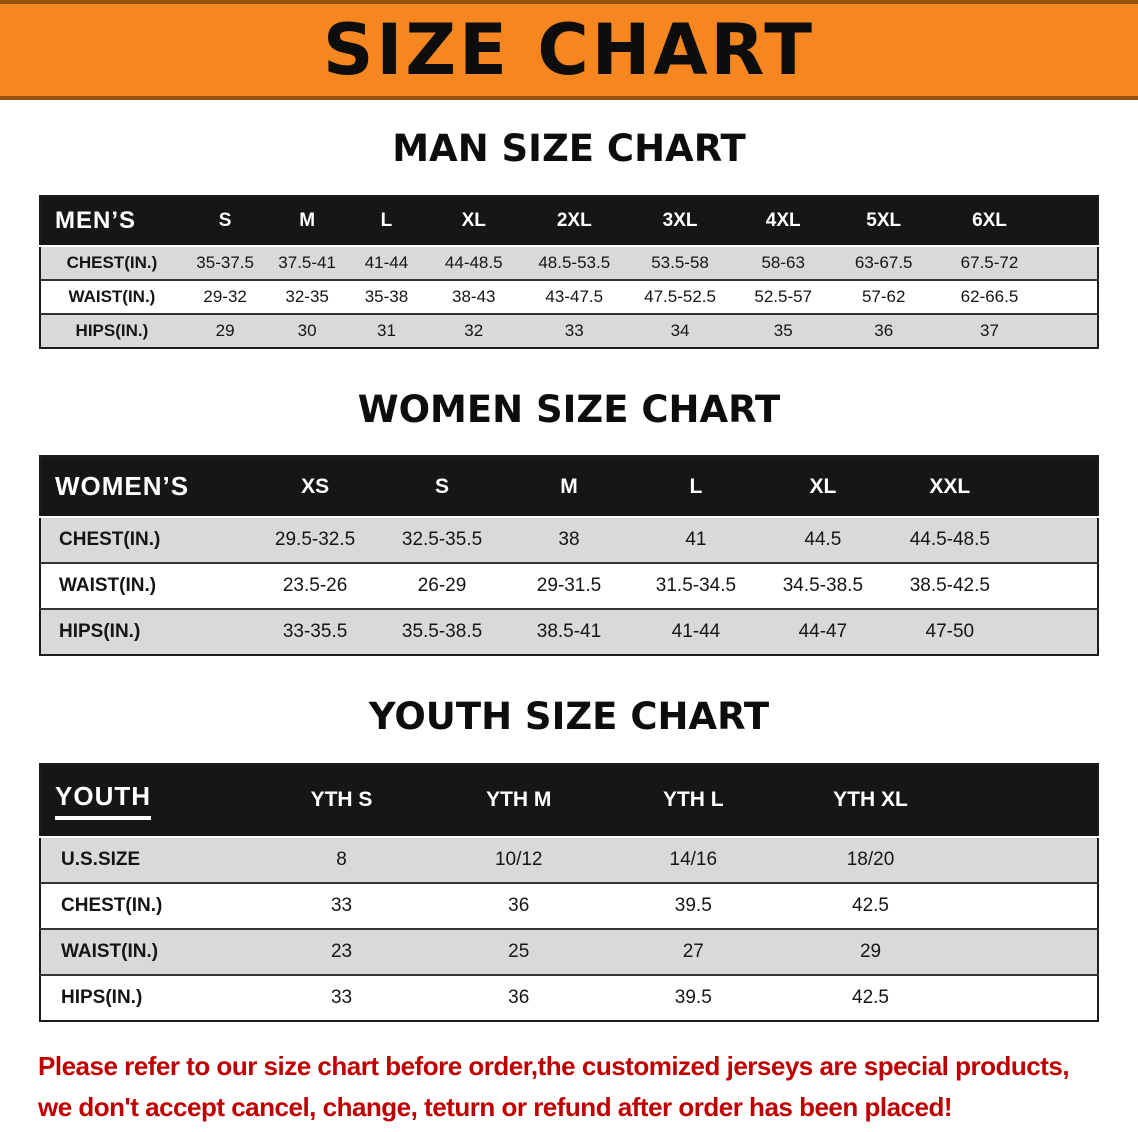  I want to click on youth-header-row: YOUTH YTH S YTH M YTH L YTH XL, so click(569, 800).